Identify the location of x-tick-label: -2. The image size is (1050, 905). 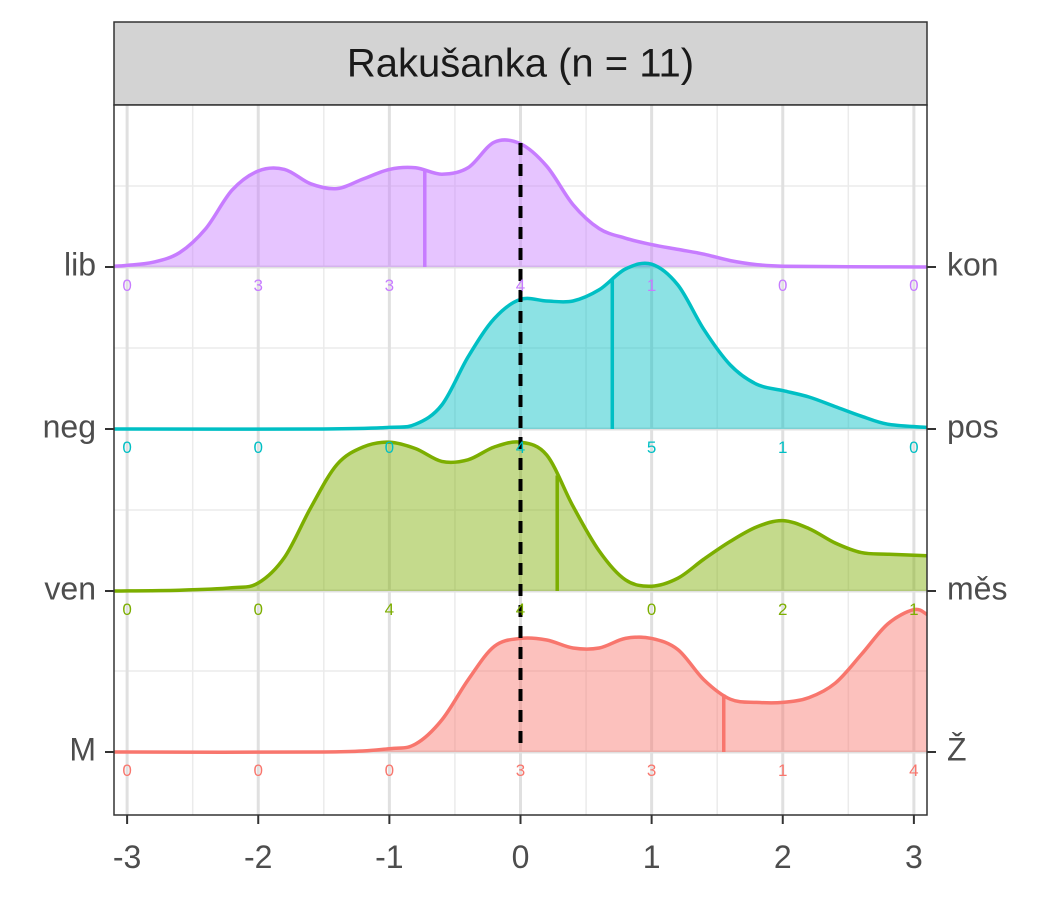
(258, 857).